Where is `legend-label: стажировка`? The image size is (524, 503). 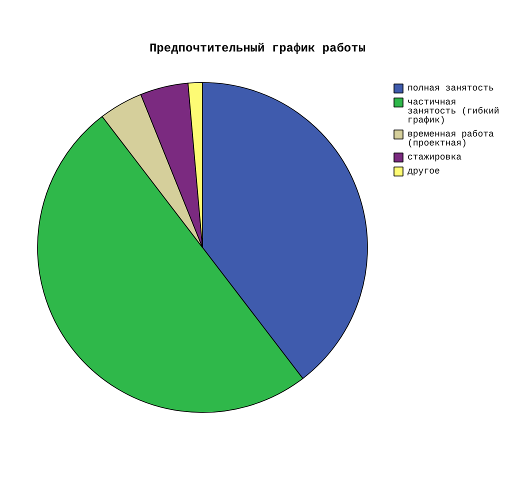 legend-label: стажировка is located at coordinates (435, 157).